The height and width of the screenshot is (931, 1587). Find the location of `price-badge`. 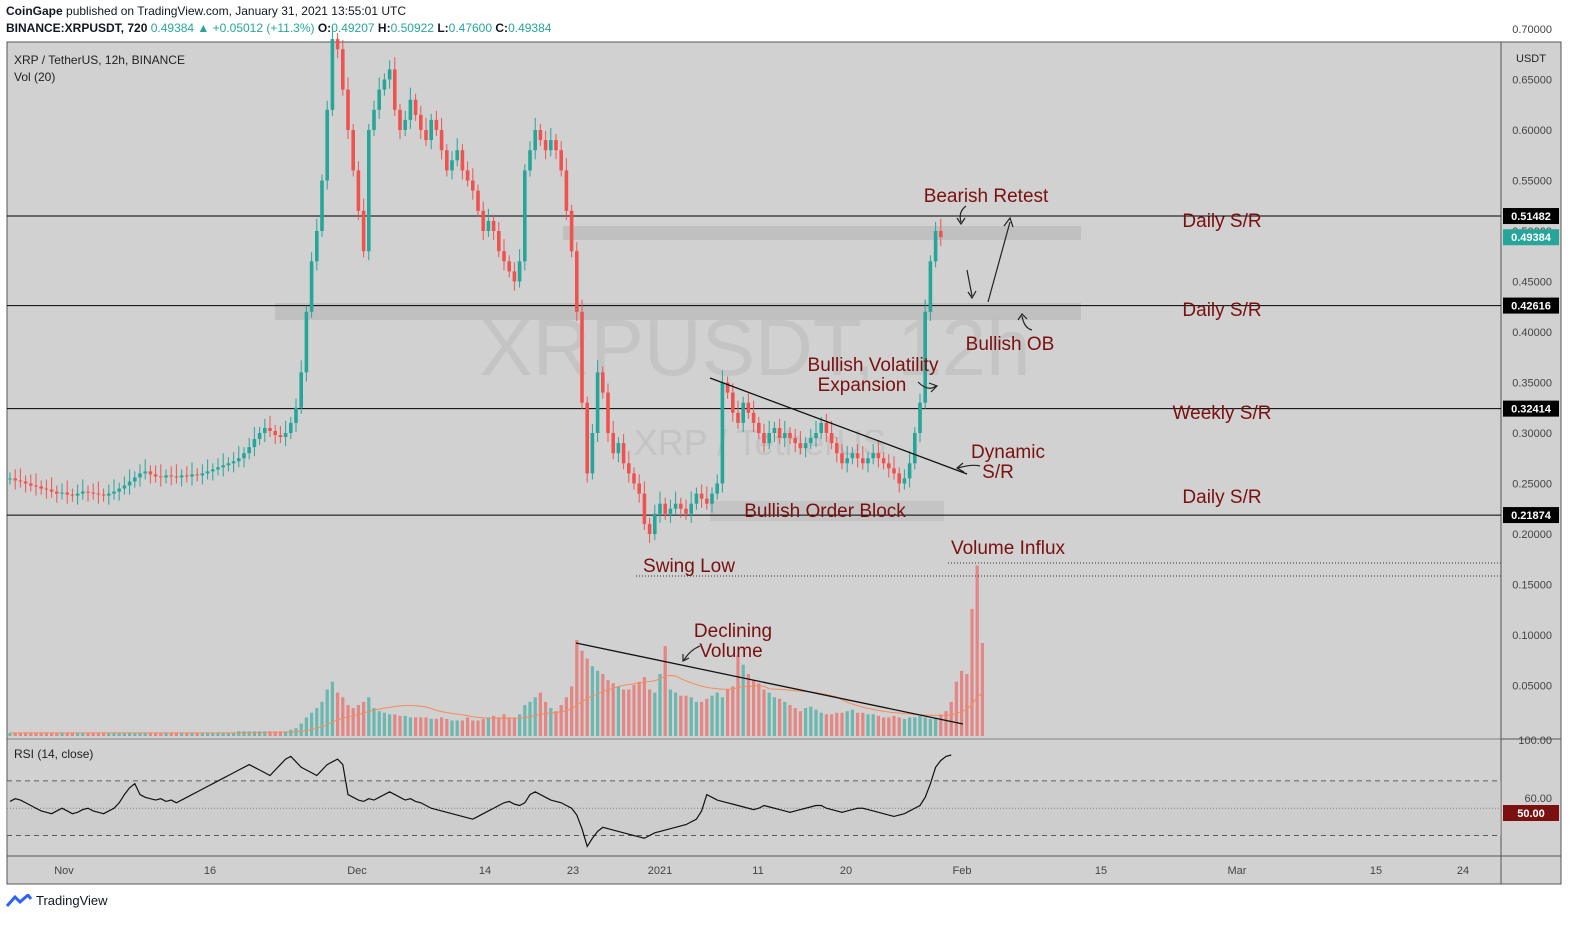

price-badge is located at coordinates (1531, 408).